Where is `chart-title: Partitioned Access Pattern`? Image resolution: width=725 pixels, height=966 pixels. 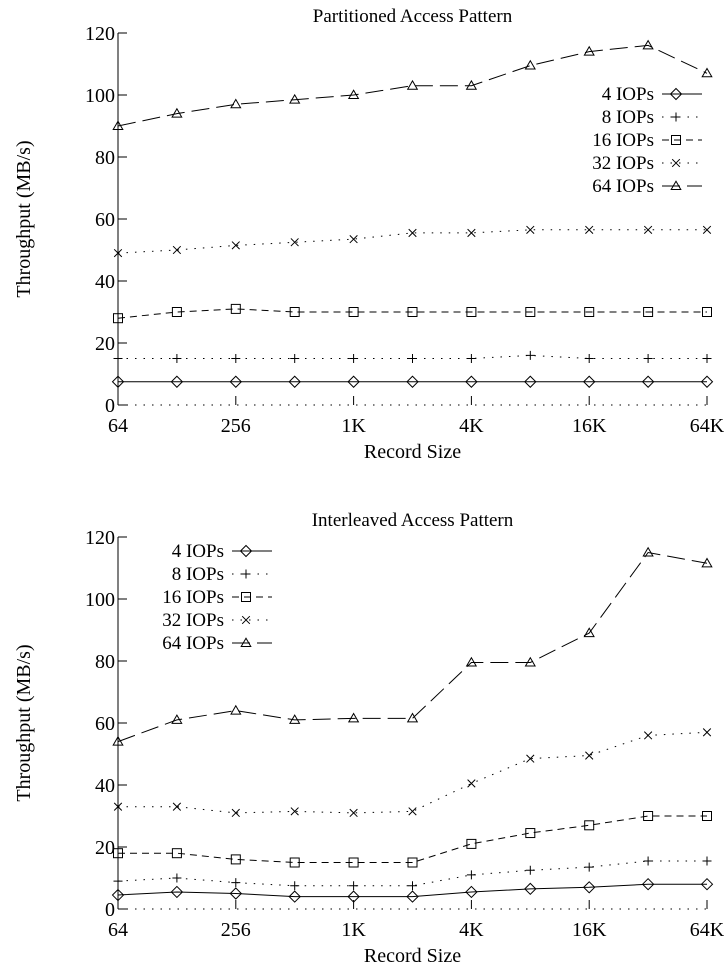 chart-title: Partitioned Access Pattern is located at coordinates (413, 16).